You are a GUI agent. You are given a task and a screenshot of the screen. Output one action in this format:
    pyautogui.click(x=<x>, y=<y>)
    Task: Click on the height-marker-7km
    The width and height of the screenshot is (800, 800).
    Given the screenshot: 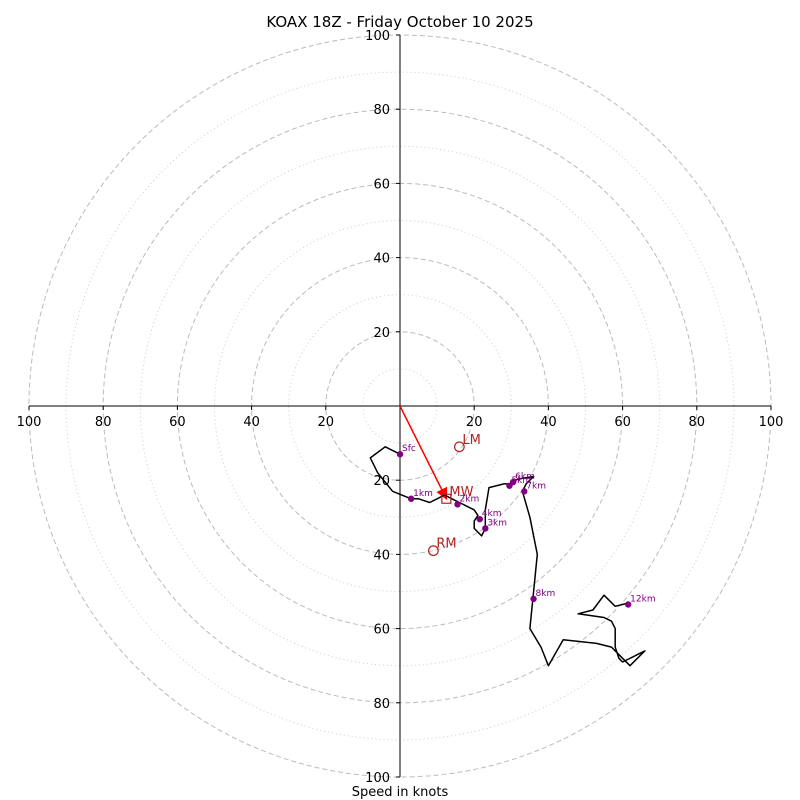 What is the action you would take?
    pyautogui.click(x=524, y=491)
    